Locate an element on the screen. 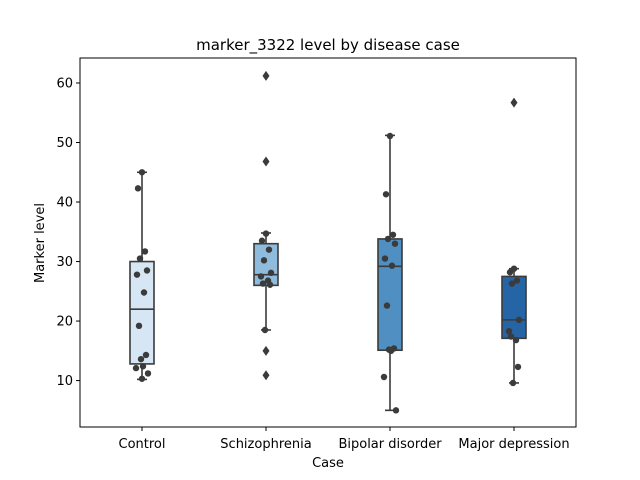  chart-title: marker_3322 level by disease case is located at coordinates (328, 45).